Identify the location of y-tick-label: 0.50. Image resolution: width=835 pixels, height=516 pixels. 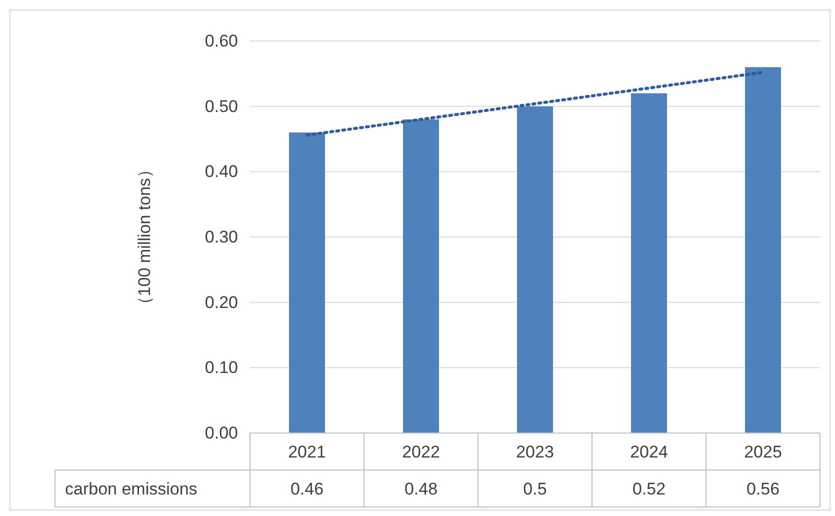
(221, 106).